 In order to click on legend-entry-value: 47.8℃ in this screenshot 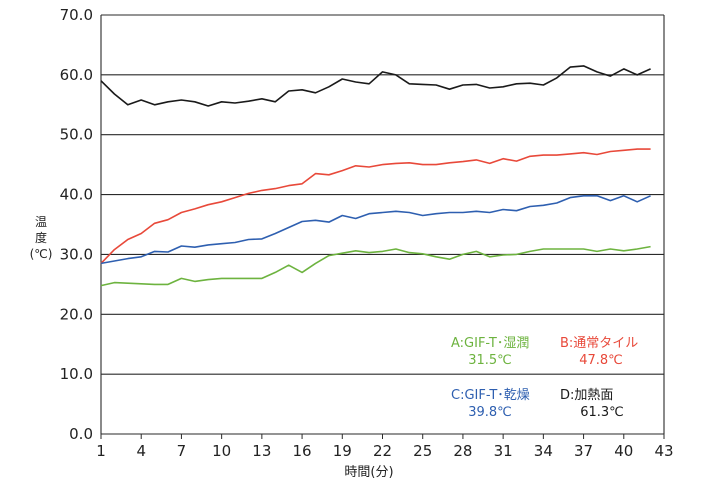, I will do `click(601, 360)`.